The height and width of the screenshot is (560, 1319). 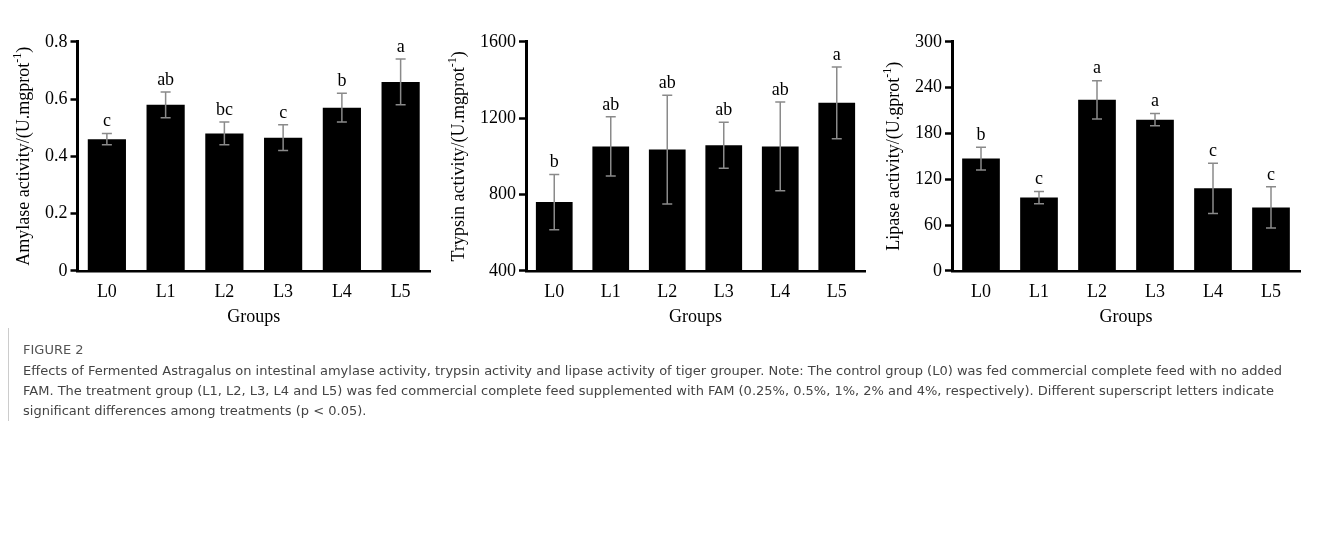 I want to click on y-tick-label: 1200, so click(x=498, y=116).